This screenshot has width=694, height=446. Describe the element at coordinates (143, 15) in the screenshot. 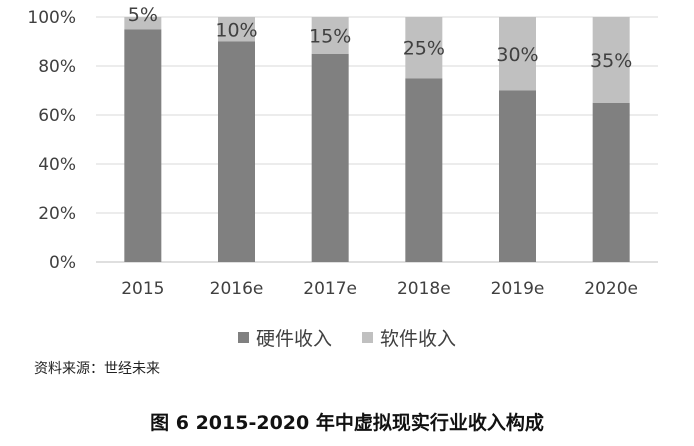

I see `data-label: 5%` at that location.